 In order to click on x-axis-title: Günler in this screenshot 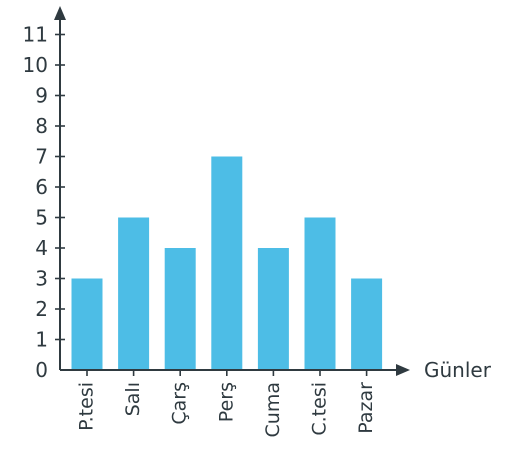, I will do `click(458, 370)`.